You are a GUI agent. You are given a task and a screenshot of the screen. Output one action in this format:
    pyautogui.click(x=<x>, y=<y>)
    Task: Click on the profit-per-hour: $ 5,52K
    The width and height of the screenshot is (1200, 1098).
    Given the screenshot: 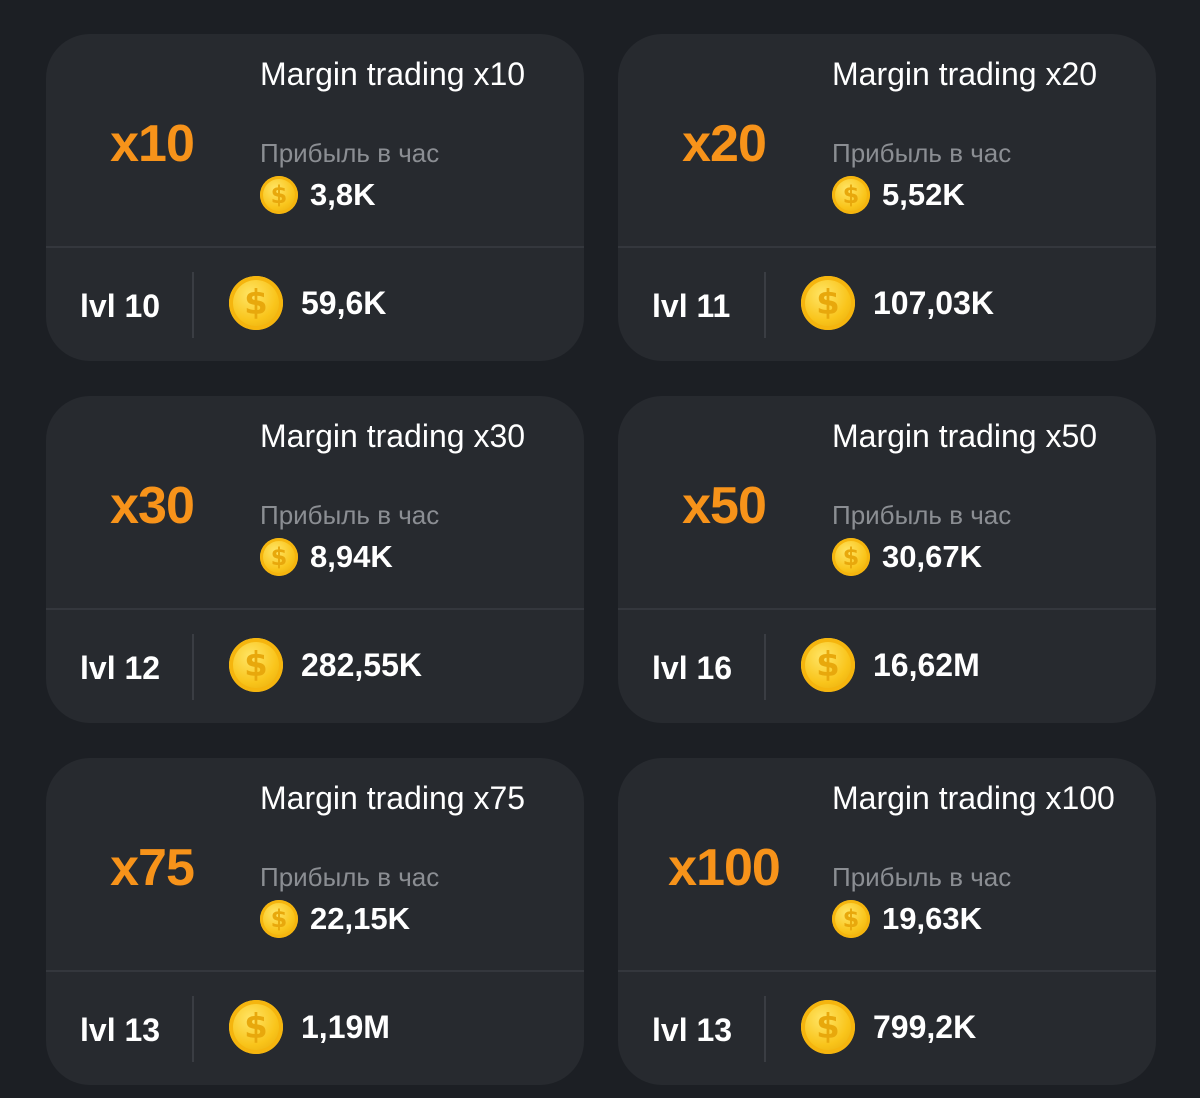 What is the action you would take?
    pyautogui.click(x=898, y=195)
    